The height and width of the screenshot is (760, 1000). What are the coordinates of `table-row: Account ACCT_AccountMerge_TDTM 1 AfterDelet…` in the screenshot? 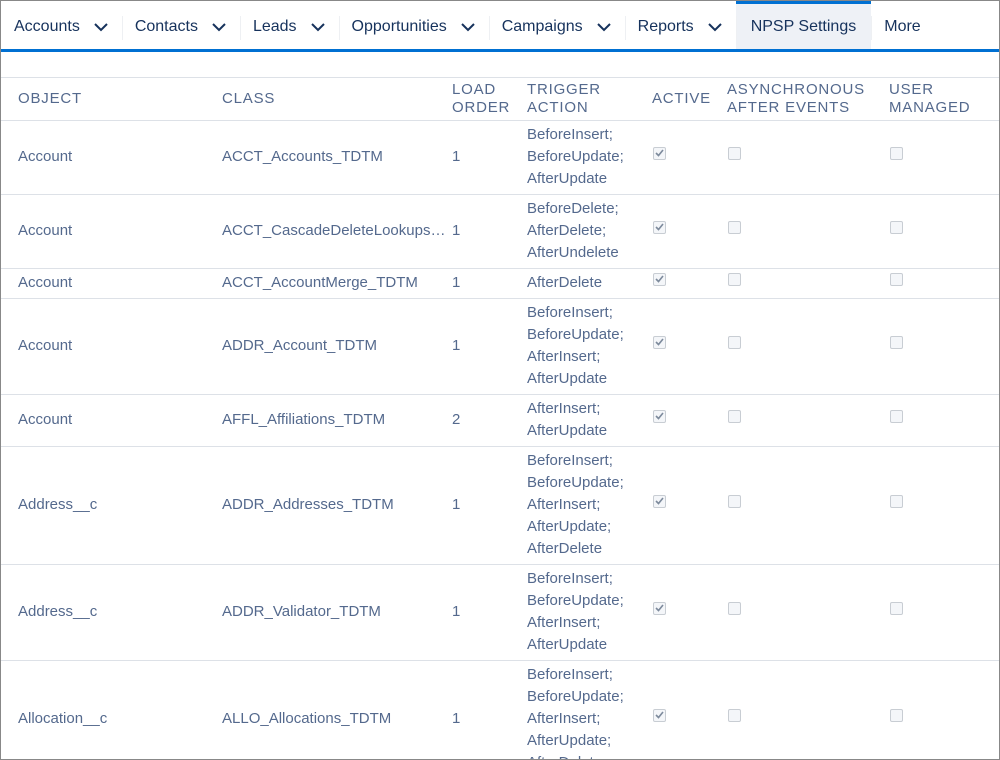 It's located at (500, 284).